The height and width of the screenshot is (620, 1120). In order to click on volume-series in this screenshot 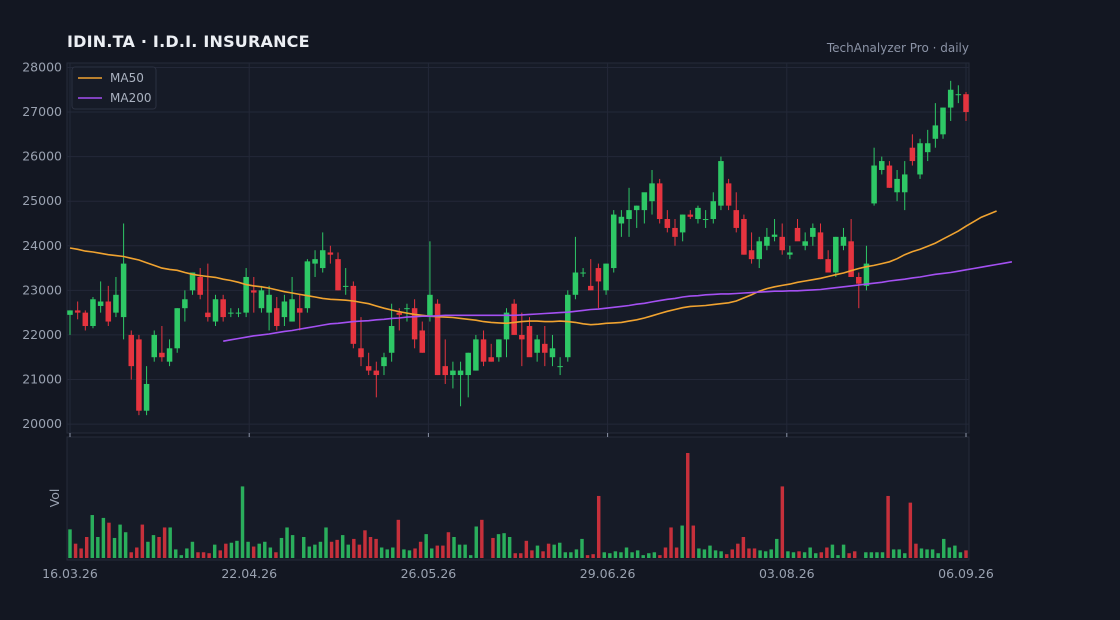, I will do `click(518, 505)`.